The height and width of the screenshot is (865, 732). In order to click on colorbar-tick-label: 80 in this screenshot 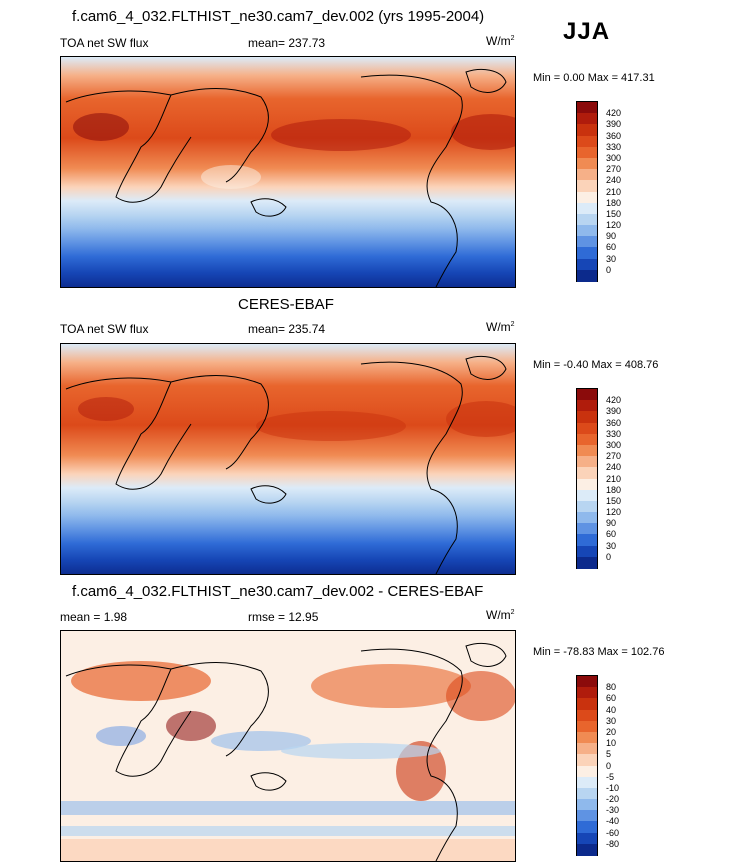, I will do `click(611, 687)`.